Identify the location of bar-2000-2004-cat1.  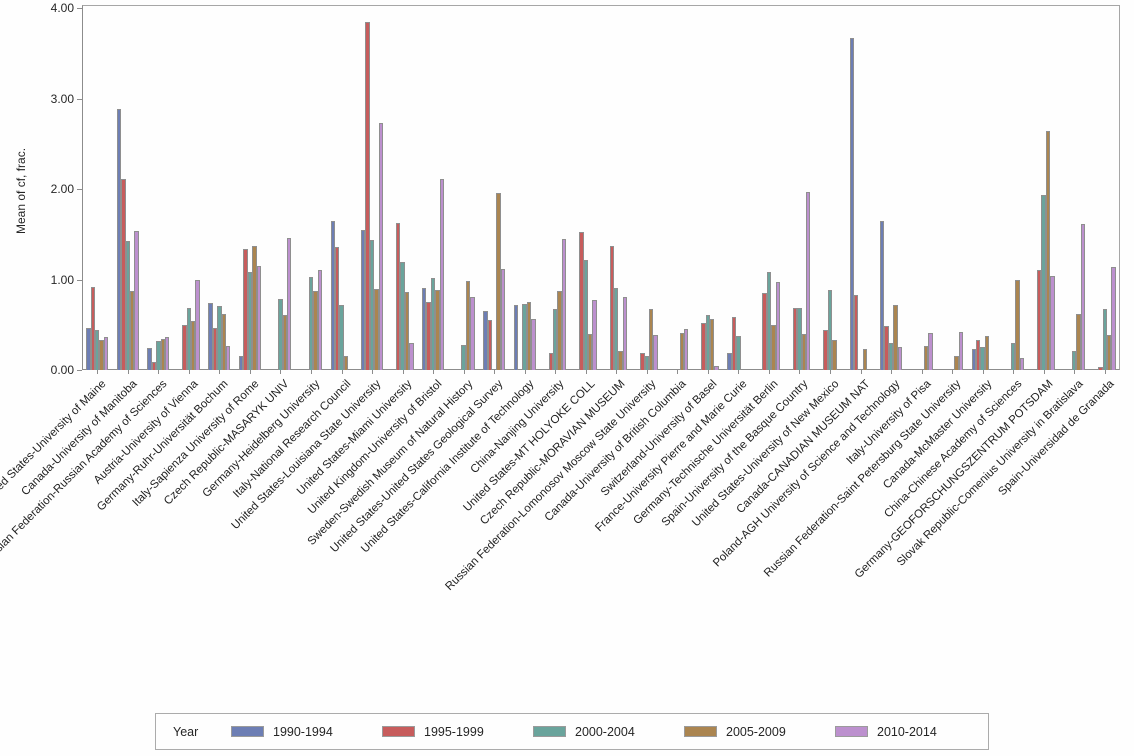
(97, 350).